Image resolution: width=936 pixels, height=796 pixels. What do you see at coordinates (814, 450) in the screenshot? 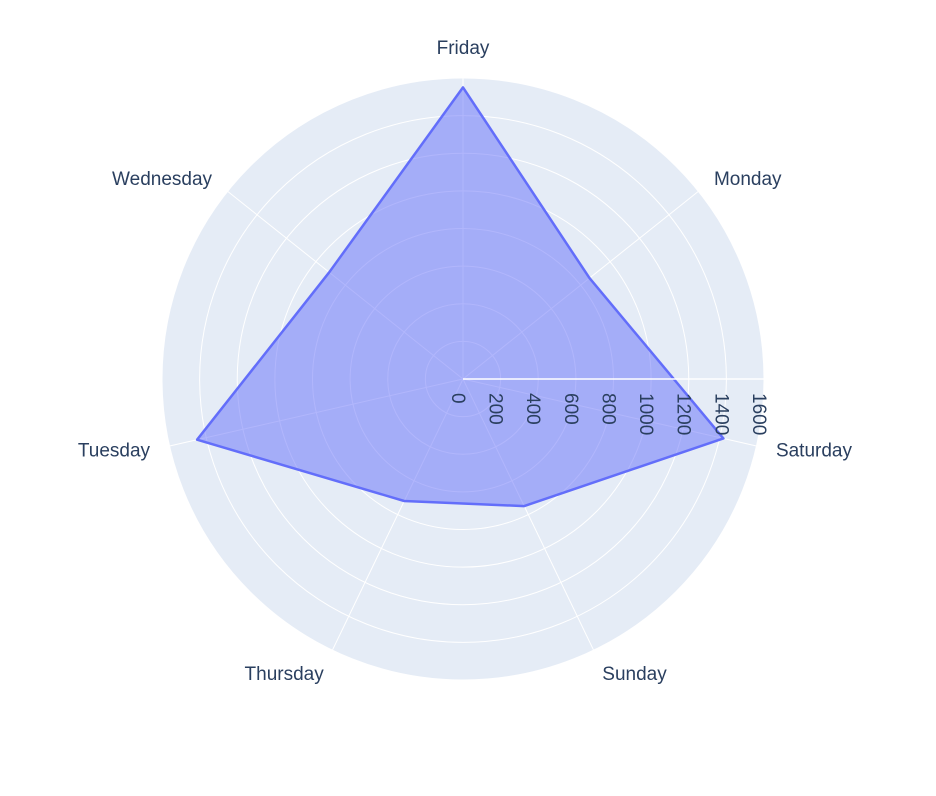
I see `category-label-saturday: Saturday` at bounding box center [814, 450].